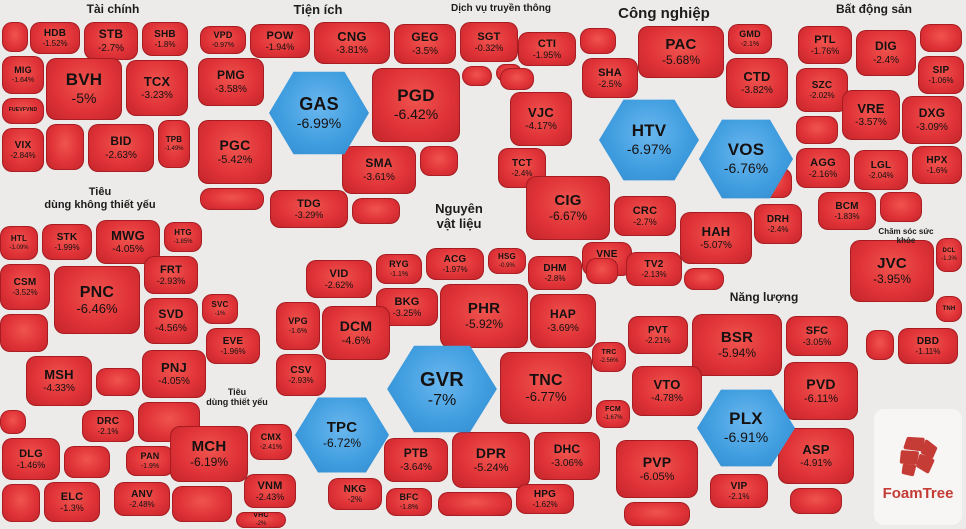  What do you see at coordinates (355, 494) in the screenshot?
I see `stock-tile-nkg: NKG -2%` at bounding box center [355, 494].